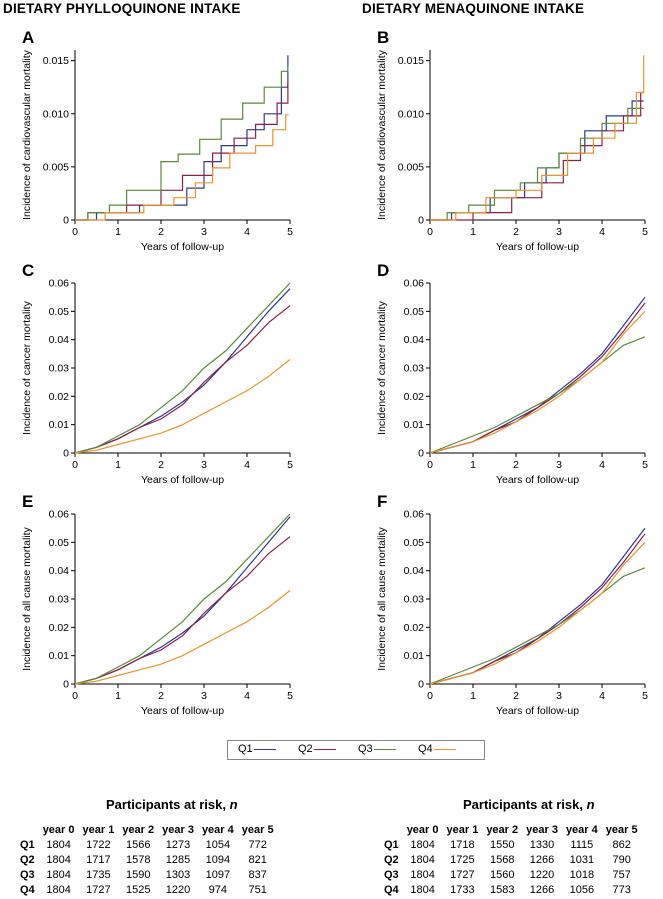  Describe the element at coordinates (391, 844) in the screenshot. I see `row-label: Q1` at that location.